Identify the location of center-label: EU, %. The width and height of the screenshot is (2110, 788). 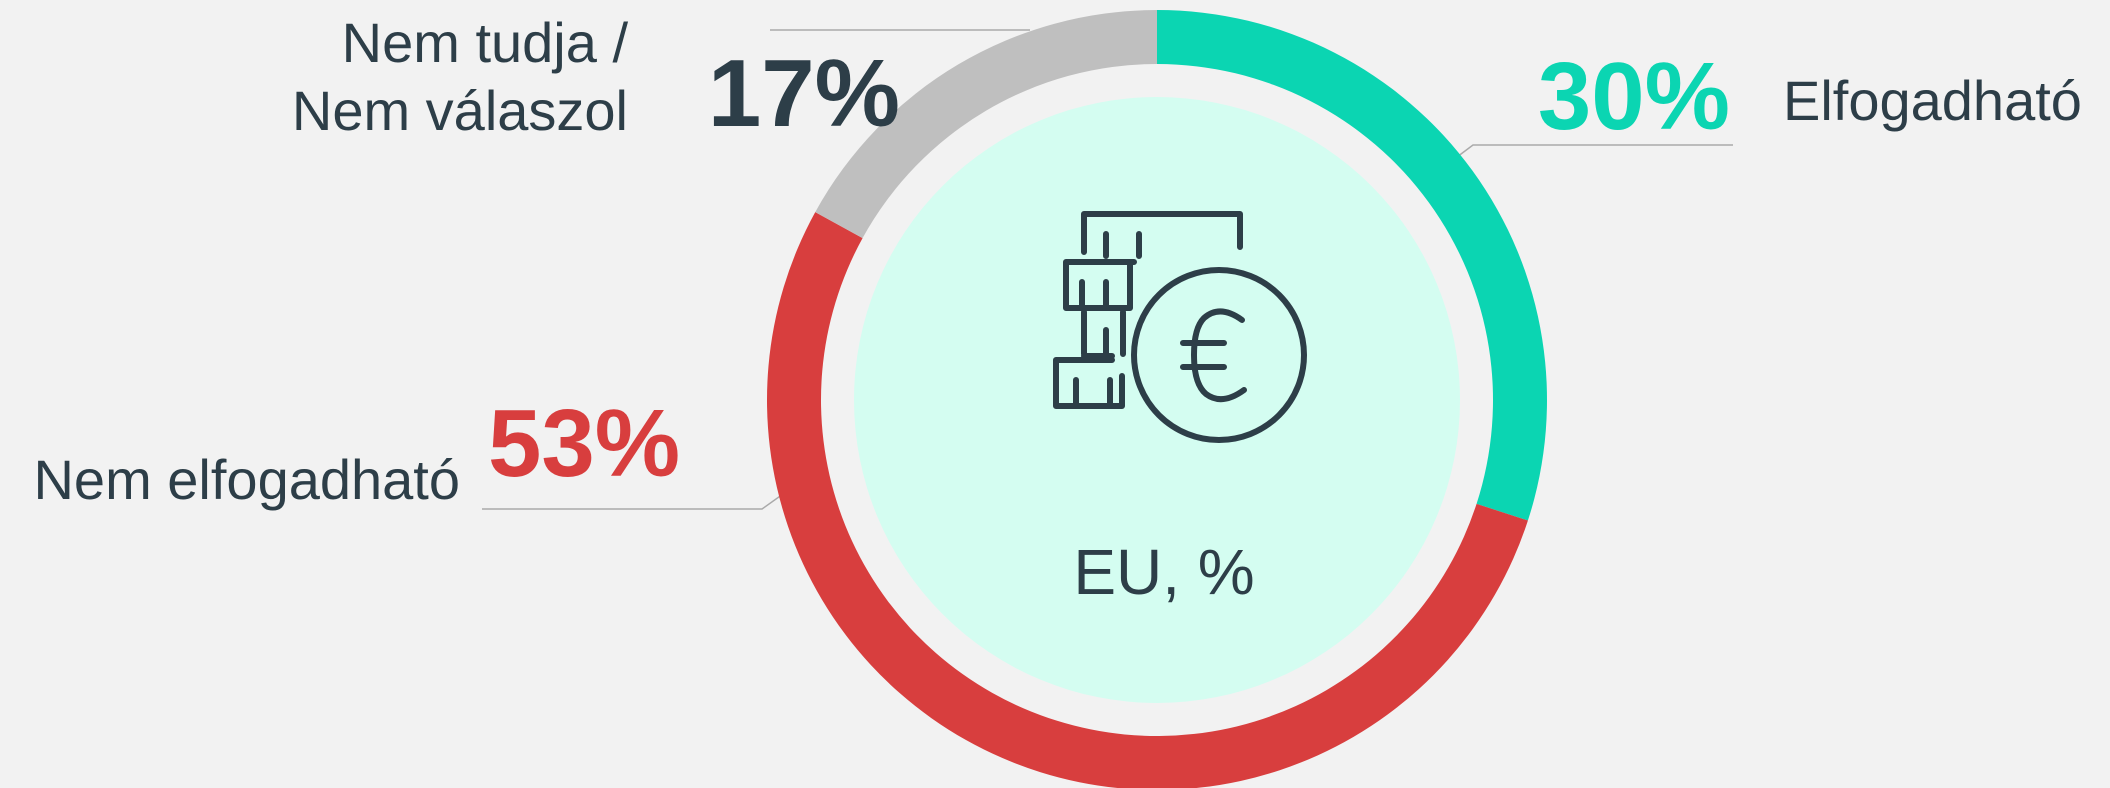
(1163, 572).